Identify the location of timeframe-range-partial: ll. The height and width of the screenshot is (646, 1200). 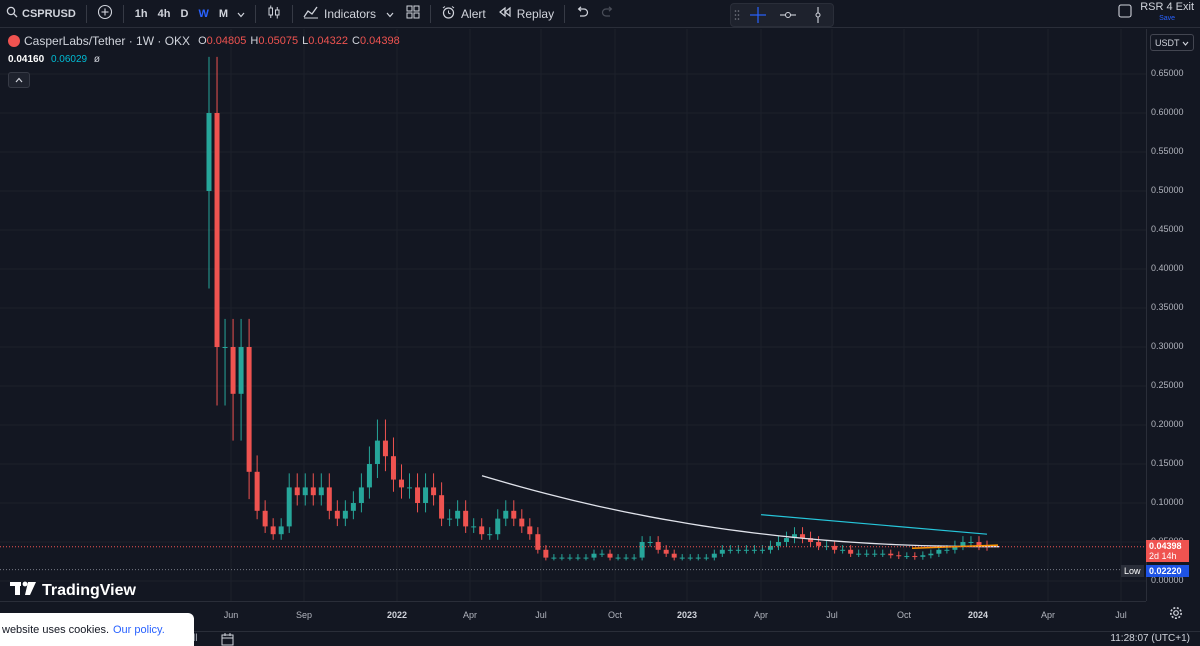
(195, 638).